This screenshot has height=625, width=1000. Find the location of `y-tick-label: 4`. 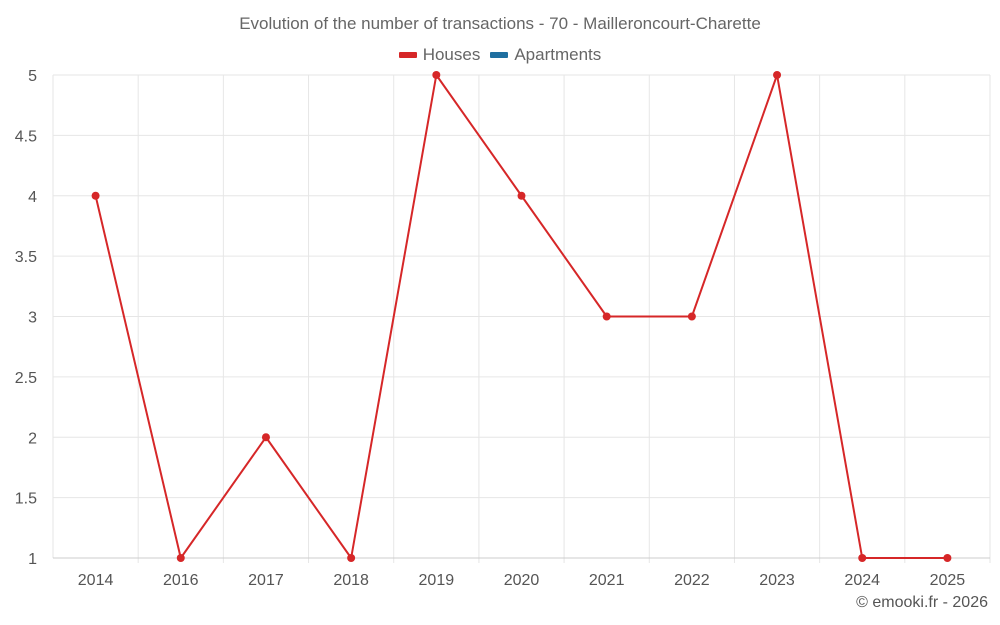

y-tick-label: 4 is located at coordinates (32, 197).